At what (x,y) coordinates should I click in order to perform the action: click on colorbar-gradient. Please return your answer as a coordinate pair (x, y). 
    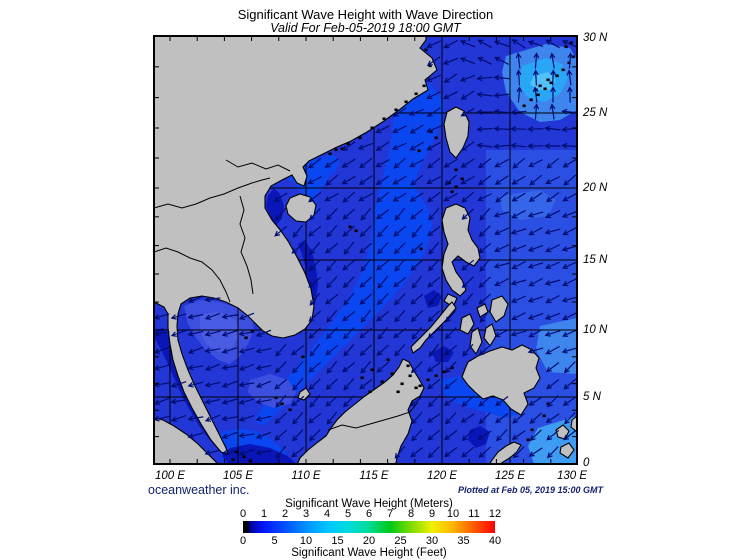
    Looking at the image, I should click on (369, 527).